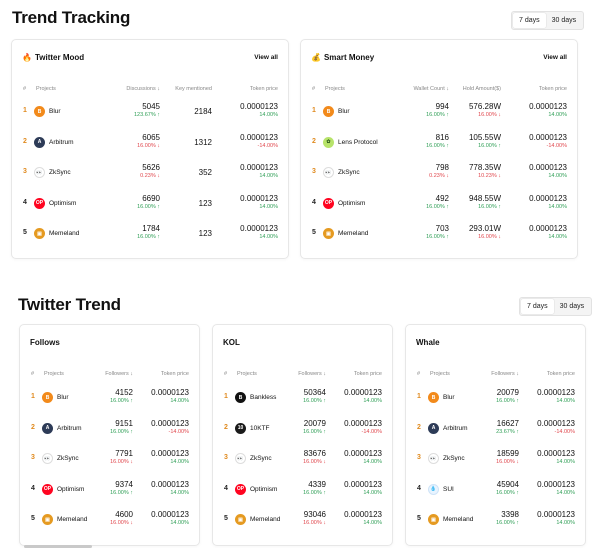  What do you see at coordinates (109, 461) in the screenshot?
I see `table-row: 3 👀 ZkSync 7791 16.00% ↓ 0.0000123 14.00%` at bounding box center [109, 461].